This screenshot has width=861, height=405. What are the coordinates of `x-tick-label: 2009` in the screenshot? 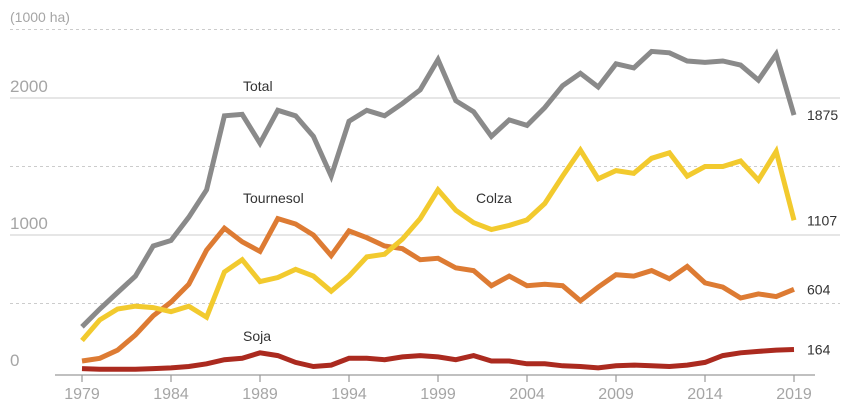 It's located at (616, 394).